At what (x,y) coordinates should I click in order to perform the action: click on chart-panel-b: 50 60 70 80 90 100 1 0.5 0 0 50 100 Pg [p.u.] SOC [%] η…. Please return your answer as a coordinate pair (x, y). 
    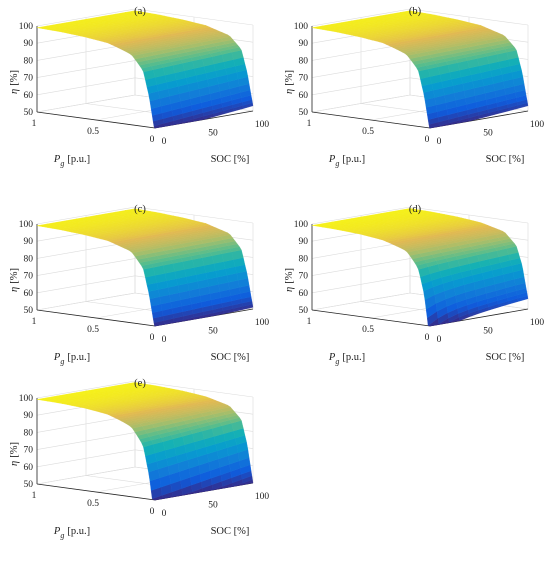
    Looking at the image, I should click on (414, 87).